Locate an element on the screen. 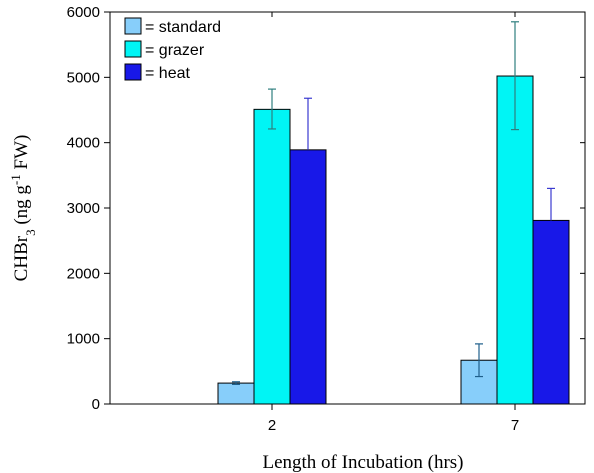  y-axis-label: CHBr3 (ng g-1 FW) is located at coordinates (23, 208).